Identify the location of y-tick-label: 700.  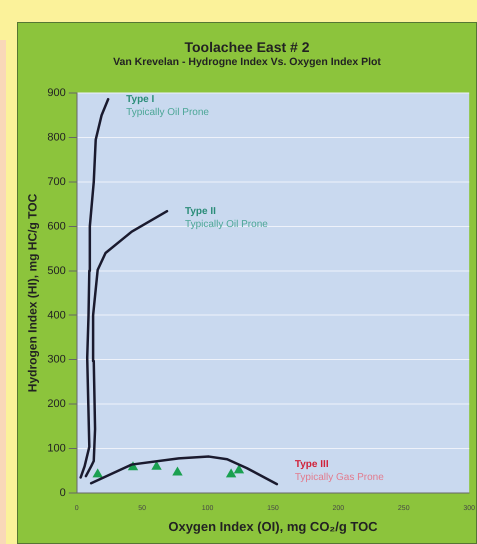
(56, 182).